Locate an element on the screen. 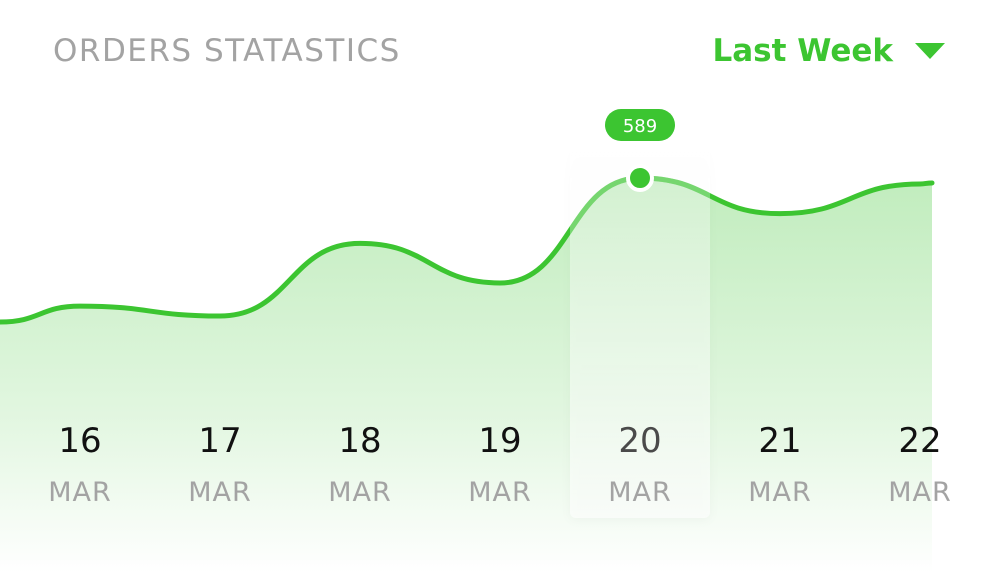  chart-title: ORDERS STATASTICS is located at coordinates (227, 51).